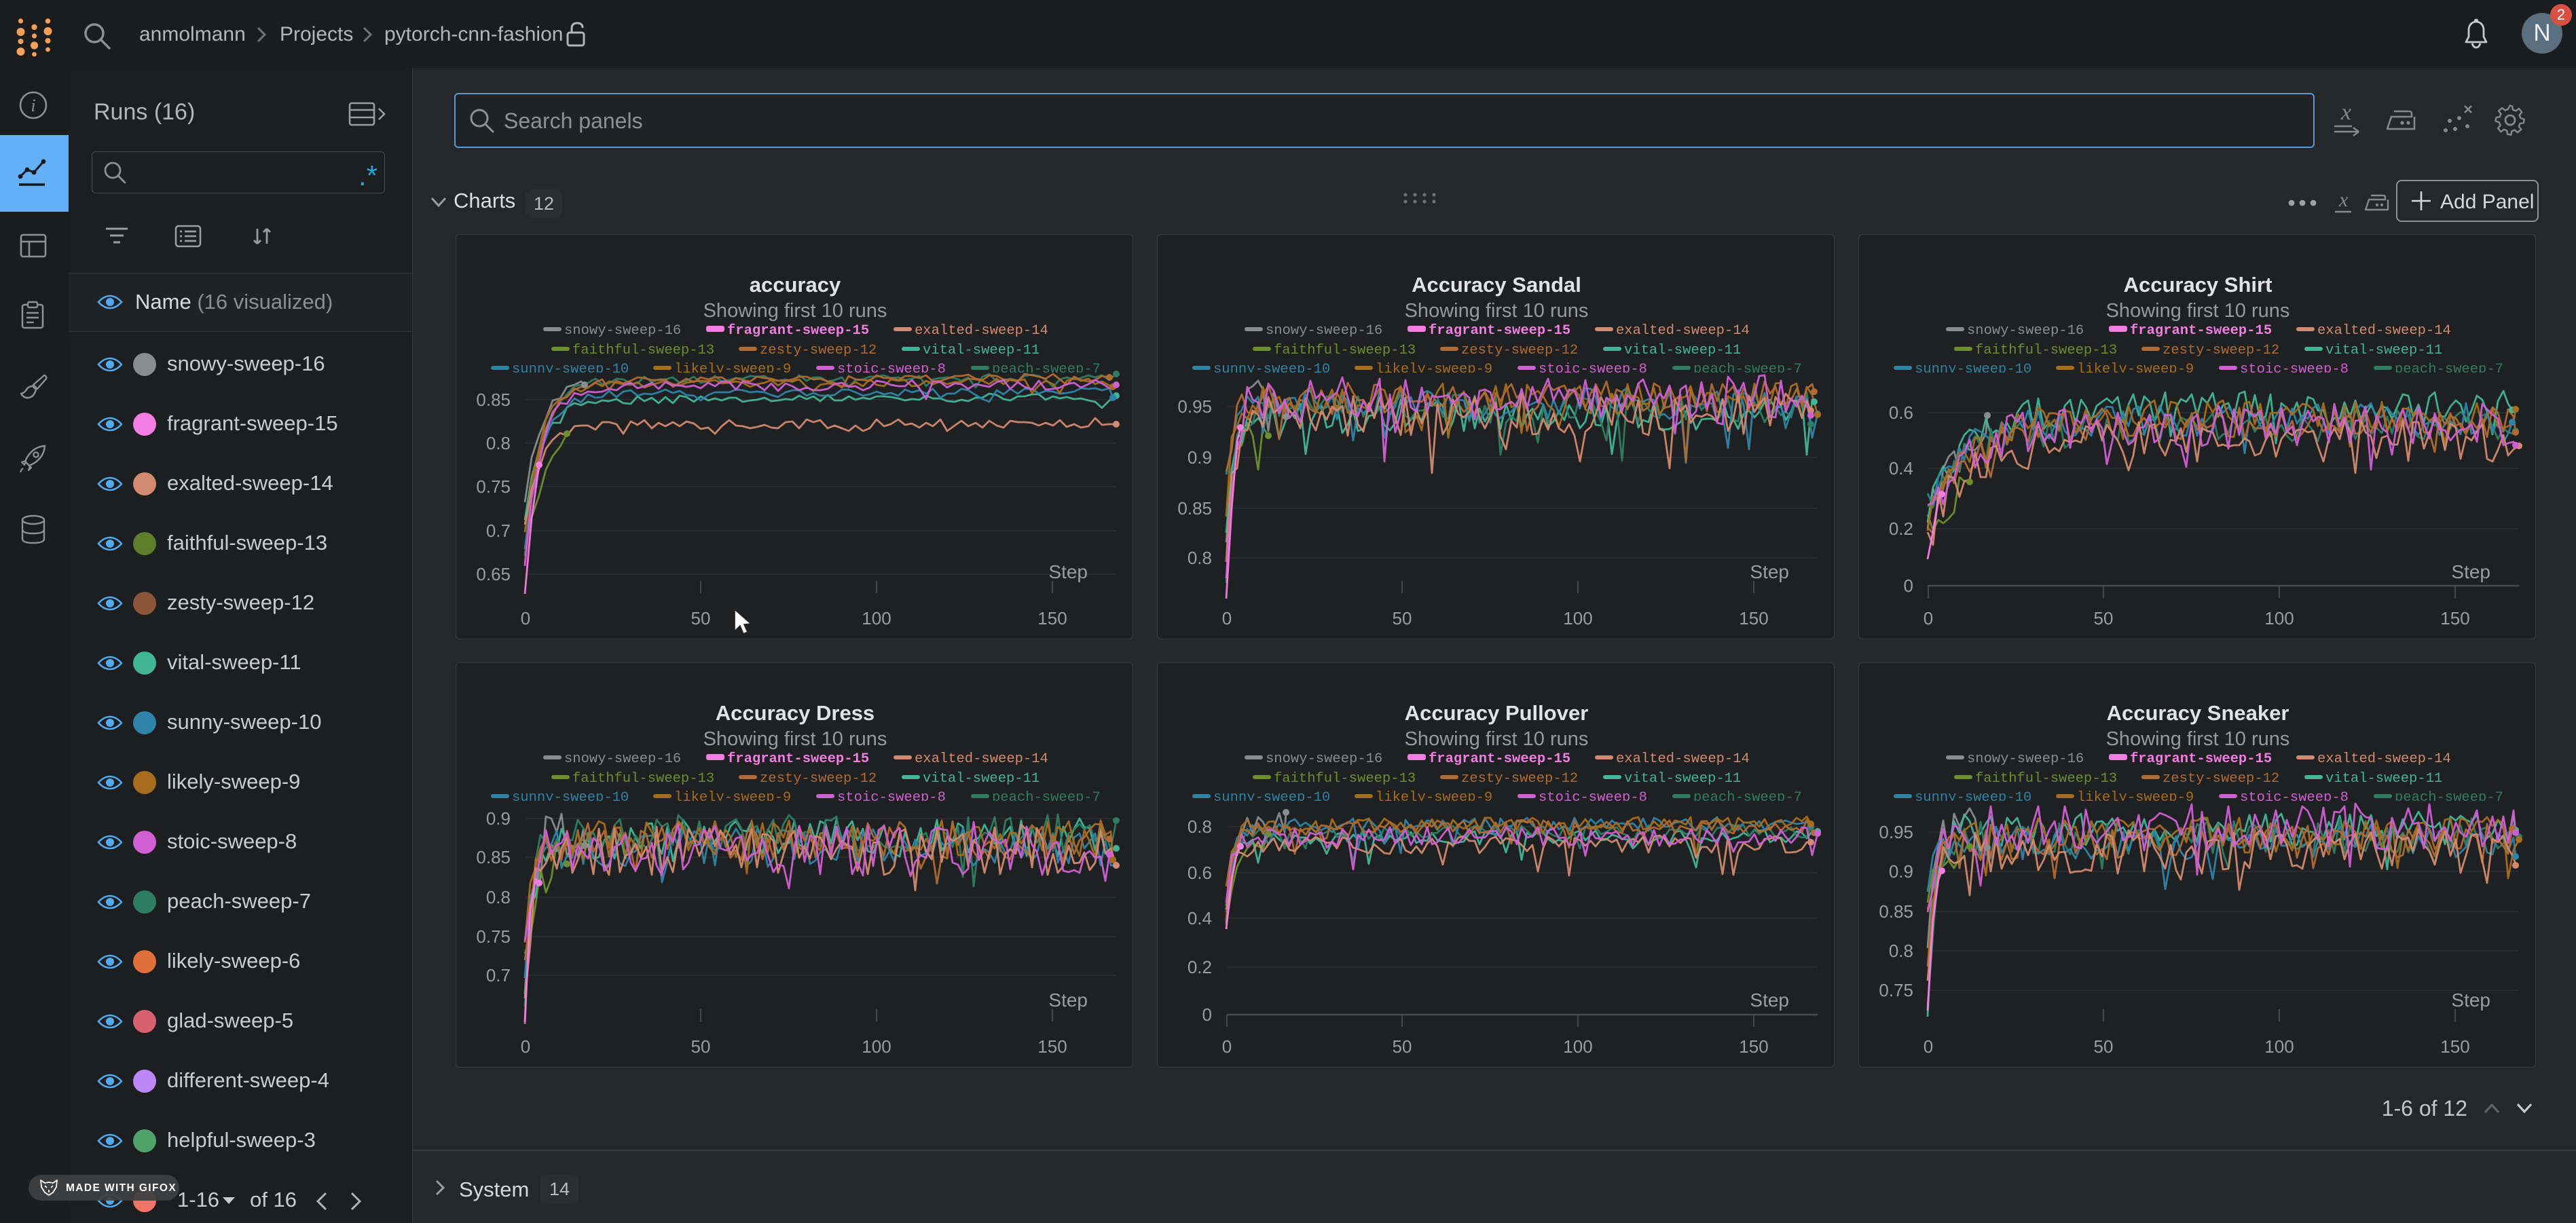 The image size is (2576, 1223). What do you see at coordinates (1497, 285) in the screenshot?
I see `svg-text: Accuracy Sandal` at bounding box center [1497, 285].